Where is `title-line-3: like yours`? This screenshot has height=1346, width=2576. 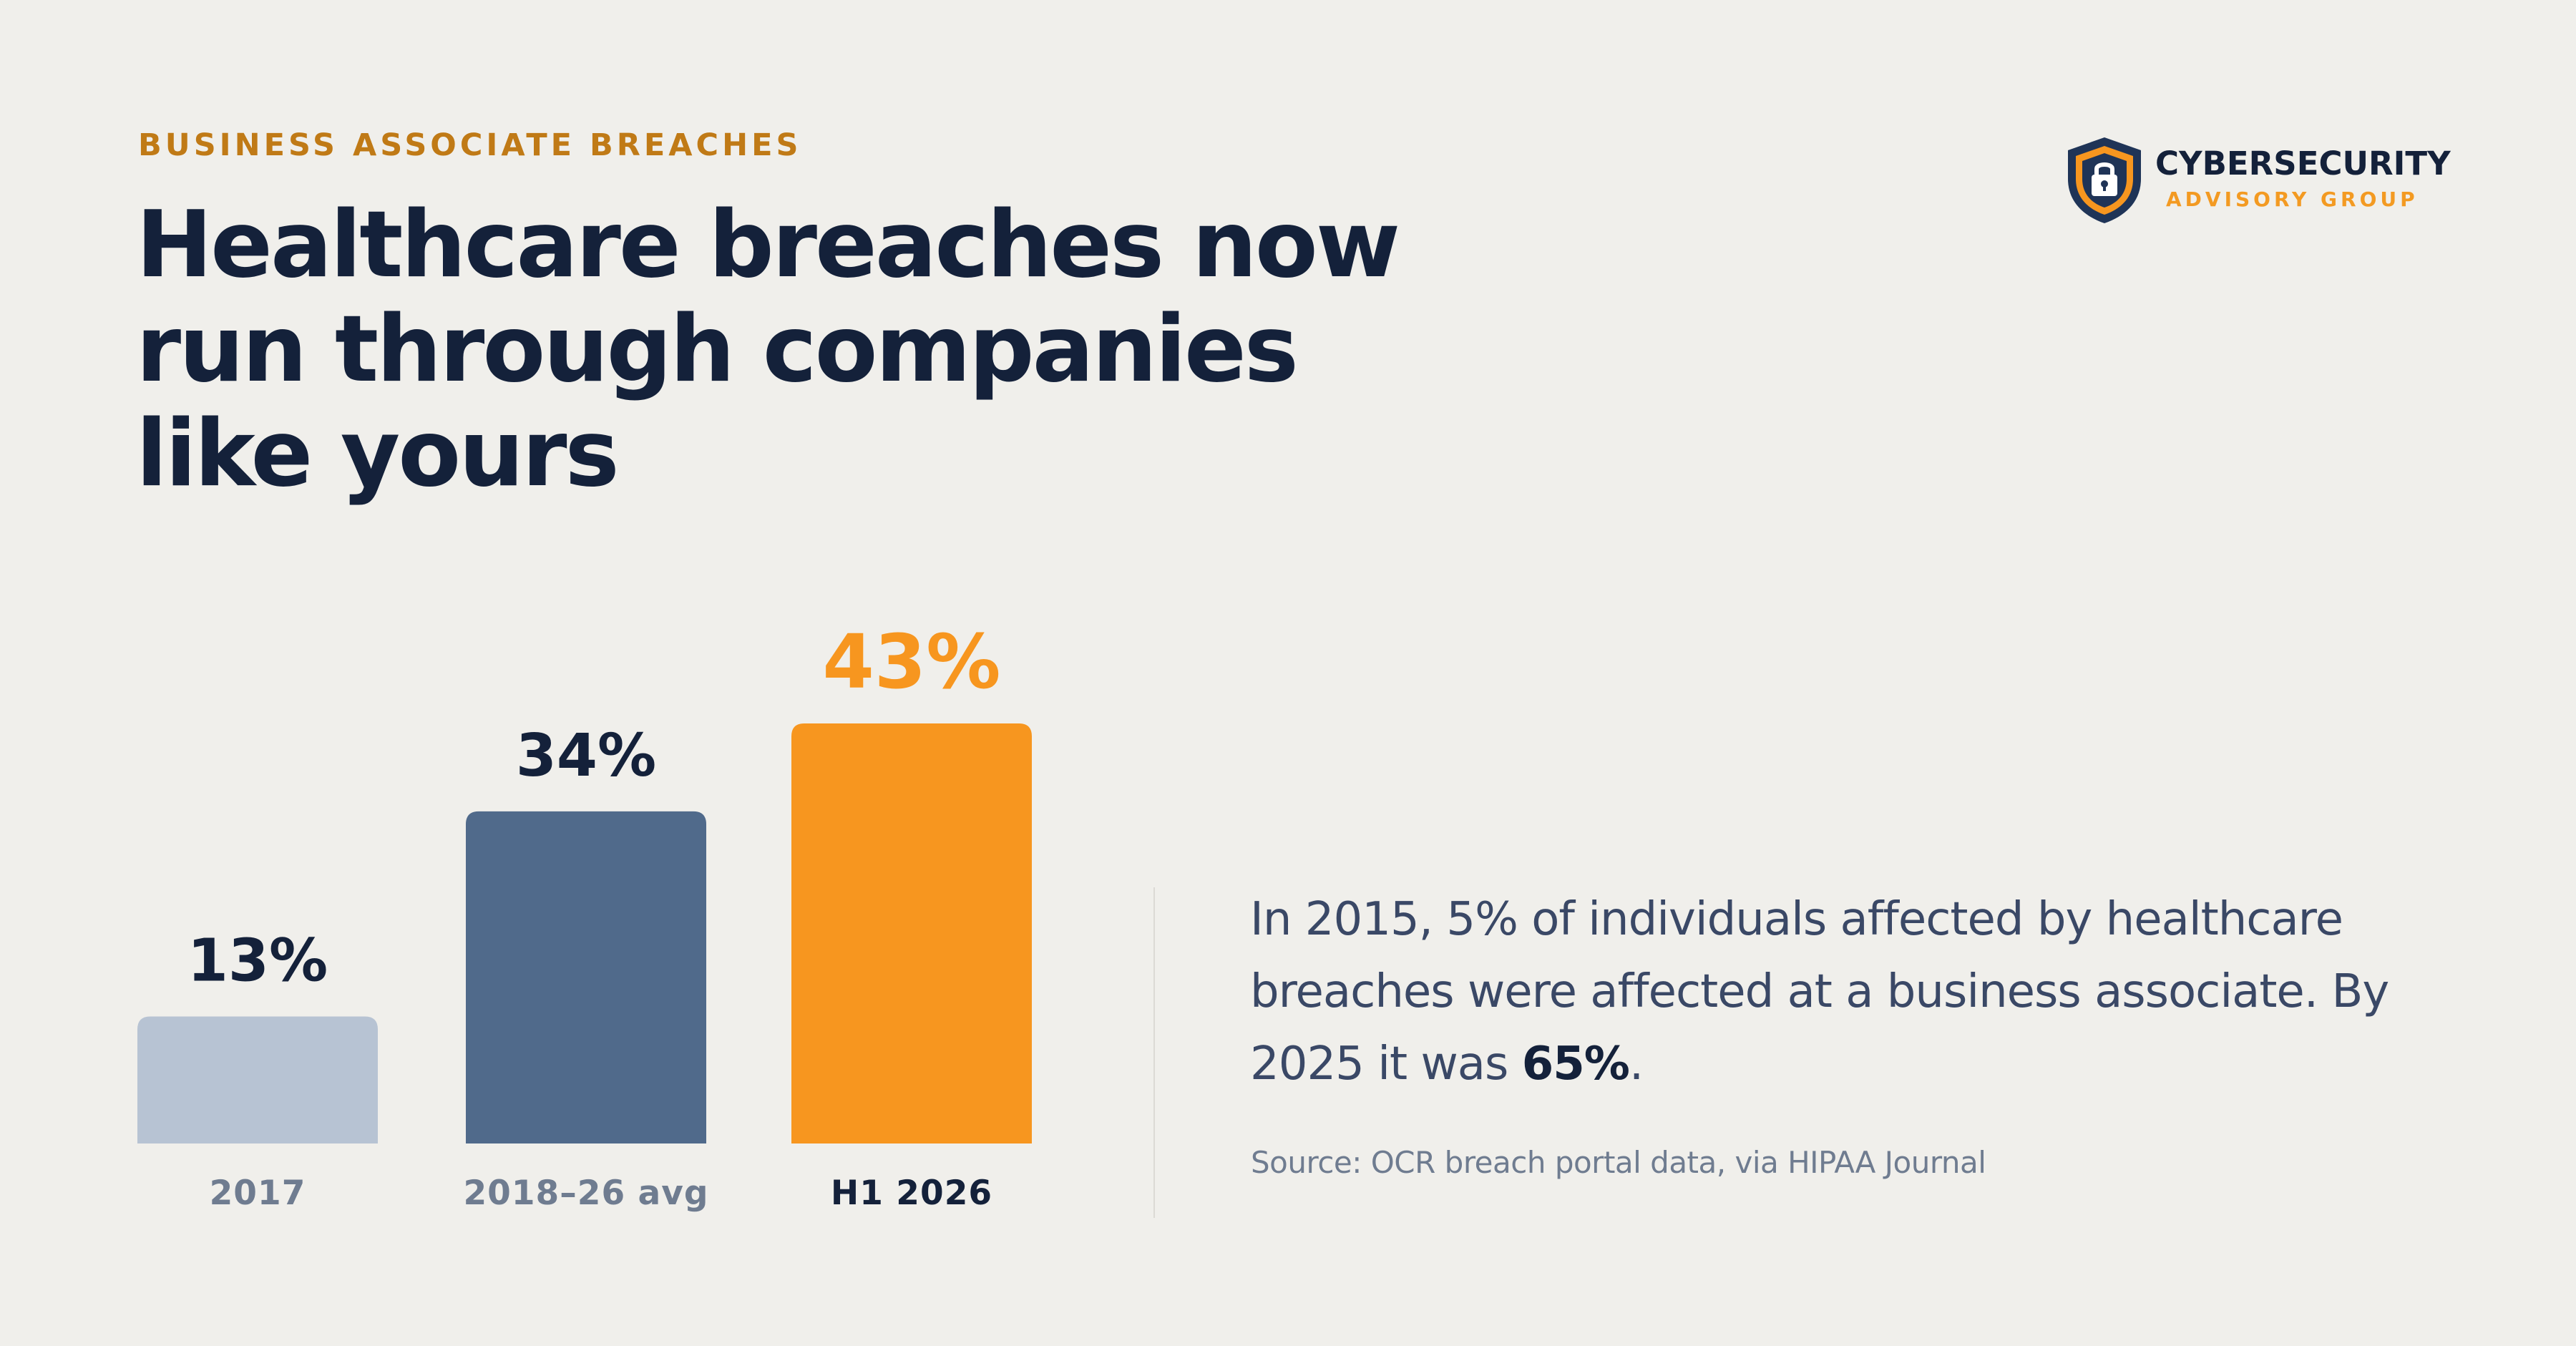
title-line-3: like yours is located at coordinates (378, 454).